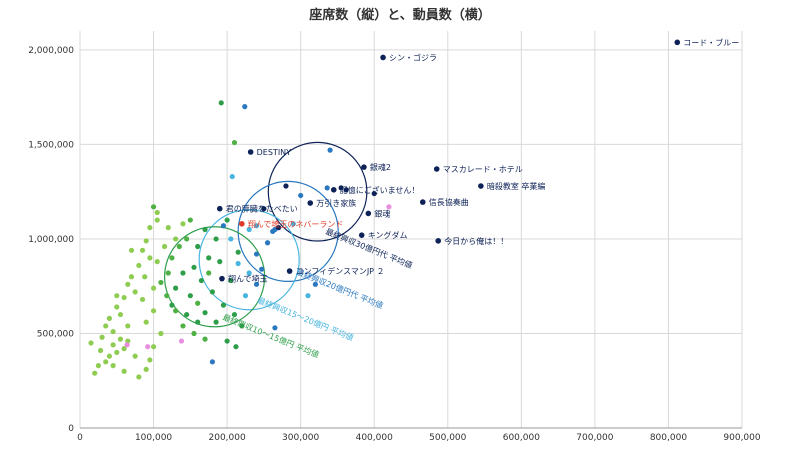 This screenshot has height=450, width=800. I want to click on data-point-label: キングダム, so click(388, 235).